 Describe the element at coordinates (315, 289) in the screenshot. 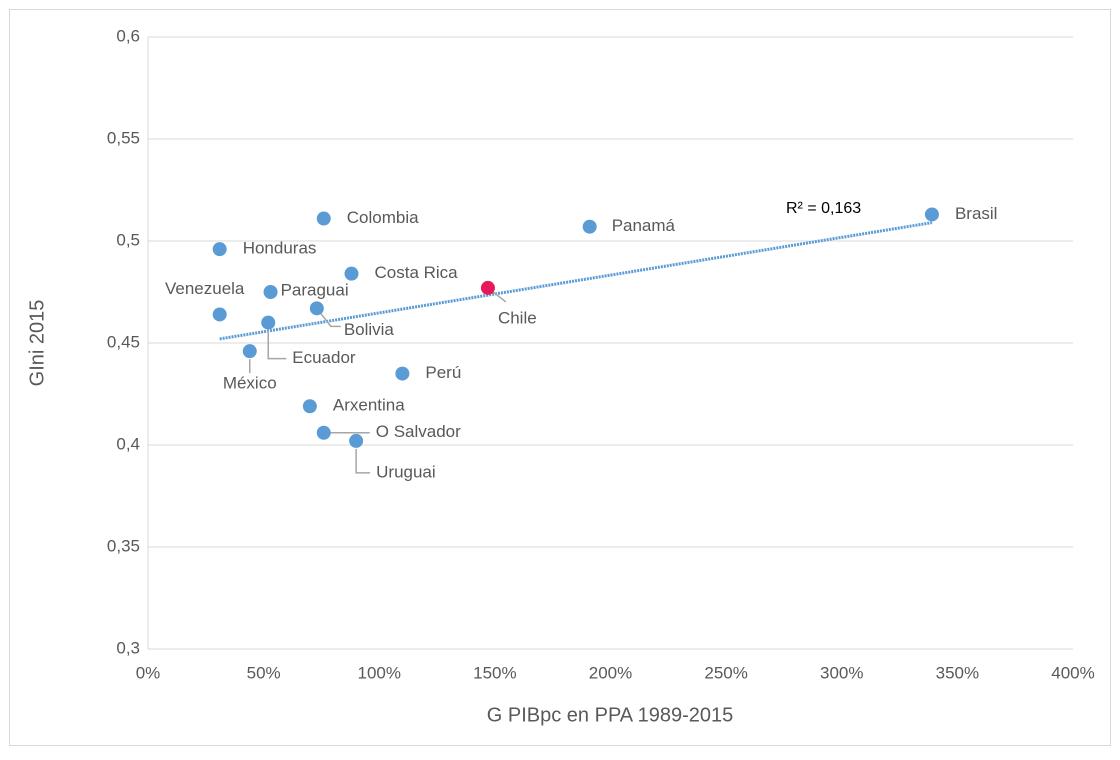

I see `point-label: Paraguai` at that location.